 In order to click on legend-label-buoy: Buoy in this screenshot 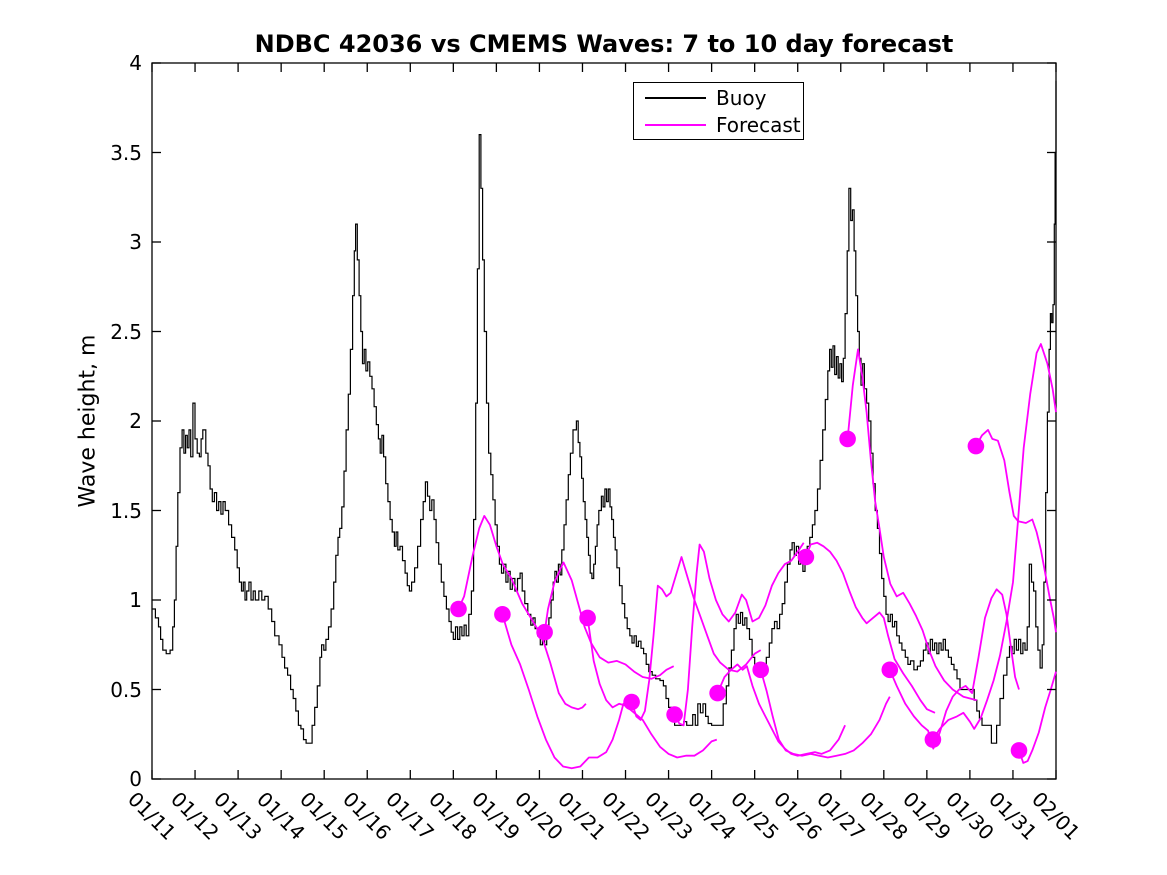, I will do `click(741, 97)`.